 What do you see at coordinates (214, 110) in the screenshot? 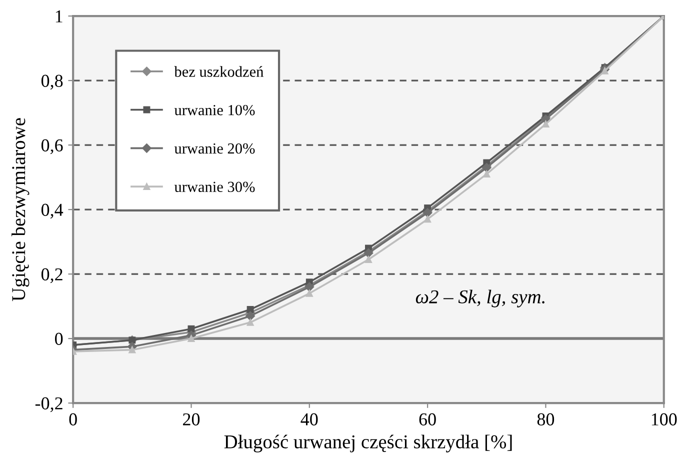
I see `legend-label: urwanie 10%` at bounding box center [214, 110].